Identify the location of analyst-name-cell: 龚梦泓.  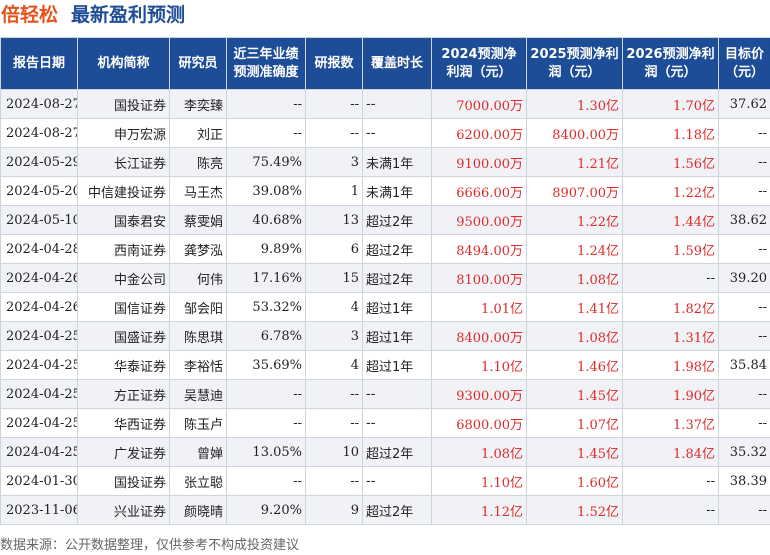
(198, 249).